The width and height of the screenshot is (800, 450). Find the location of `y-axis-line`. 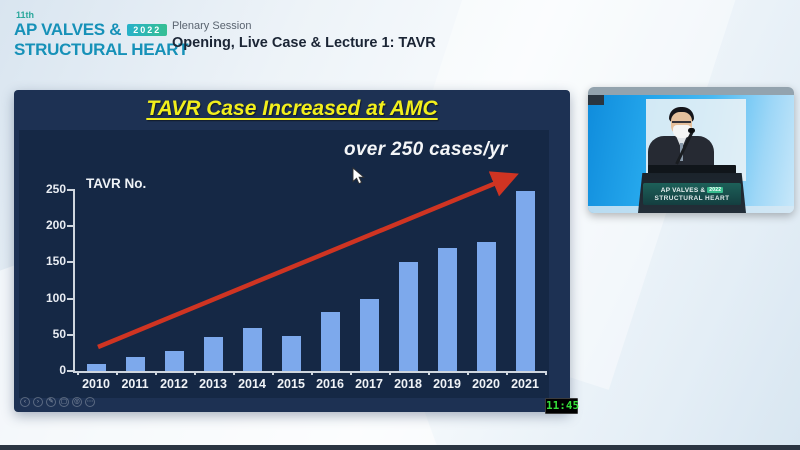

y-axis-line is located at coordinates (74, 281).